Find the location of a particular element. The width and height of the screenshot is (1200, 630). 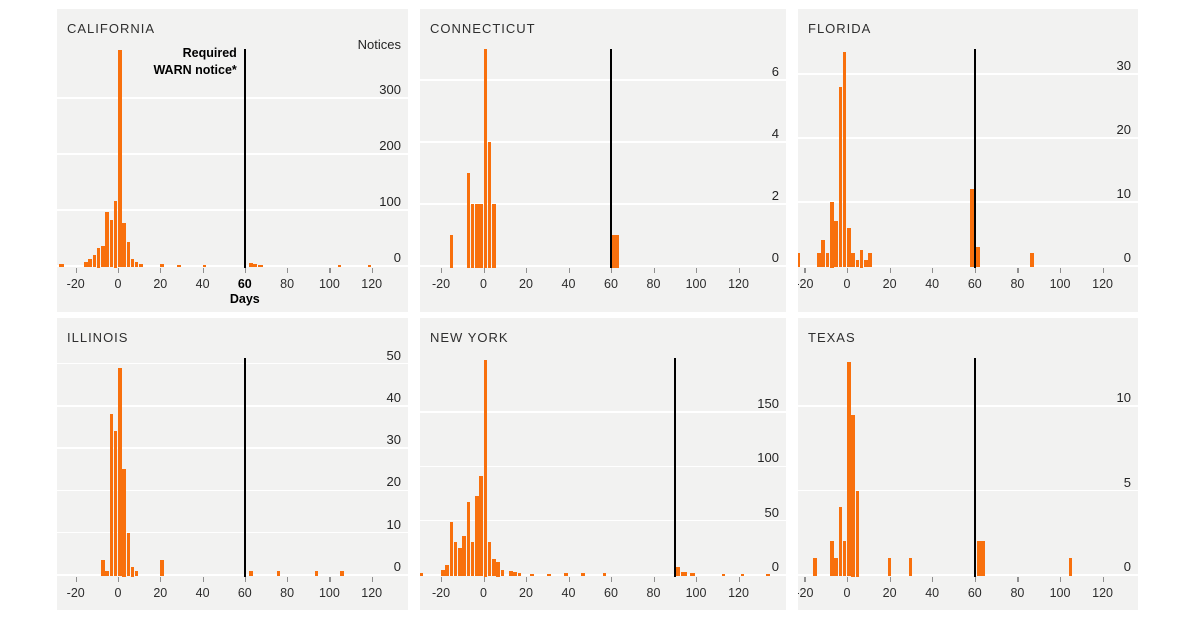

x-tick-label: 80 is located at coordinates (653, 284).